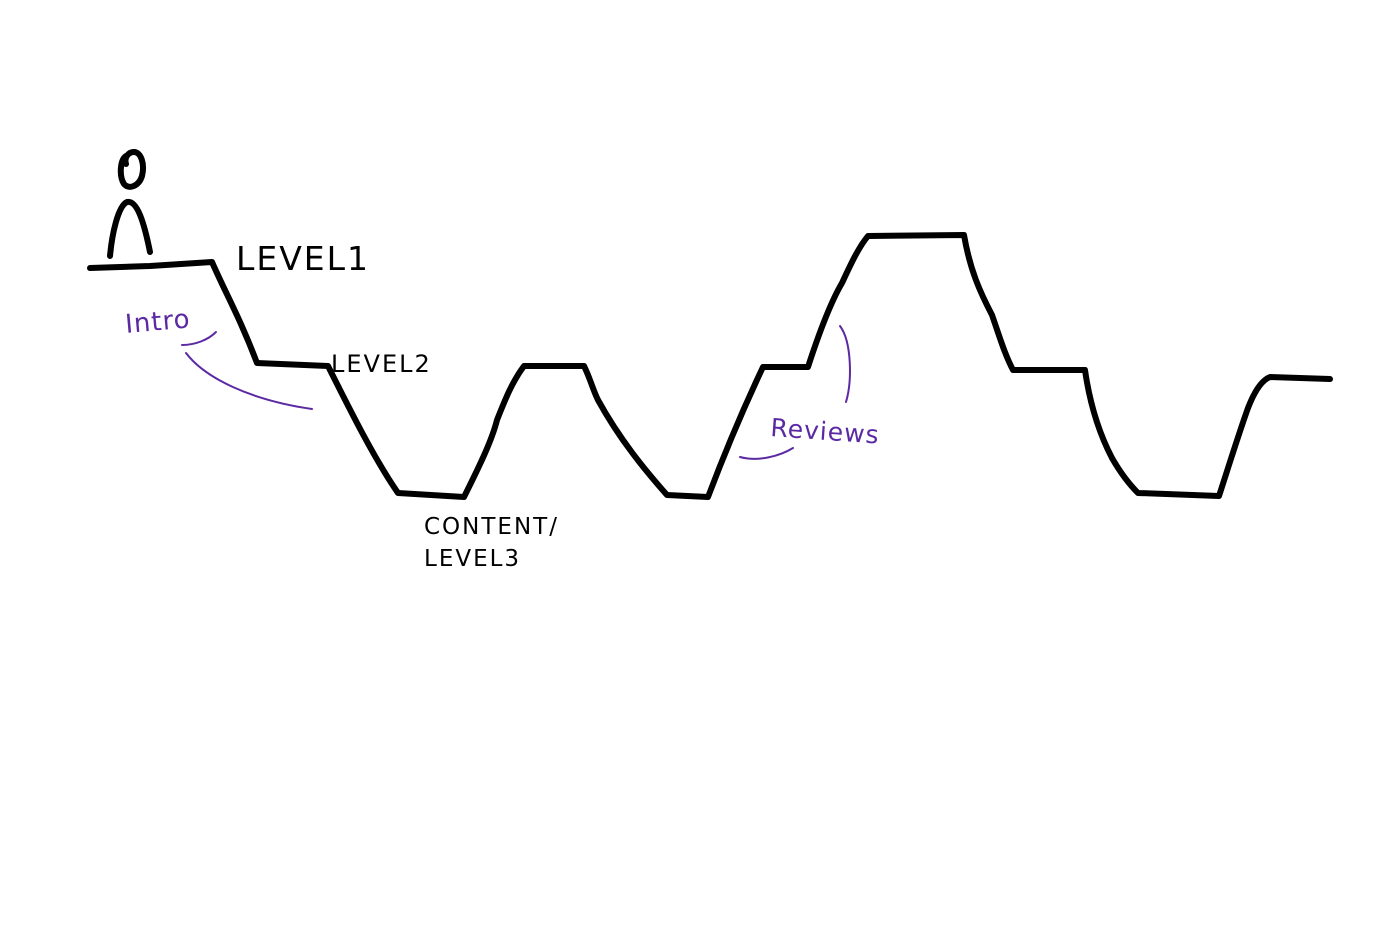  Describe the element at coordinates (158, 322) in the screenshot. I see `intro-label: Intro` at that location.